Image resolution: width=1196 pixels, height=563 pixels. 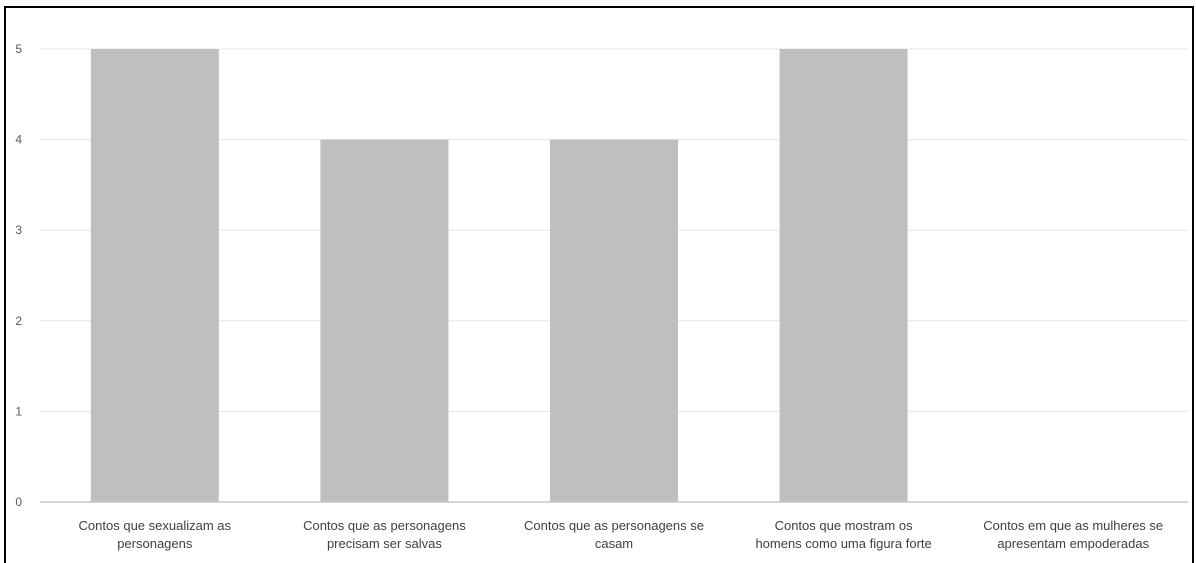 What do you see at coordinates (18, 411) in the screenshot?
I see `y-tick-label: 1` at bounding box center [18, 411].